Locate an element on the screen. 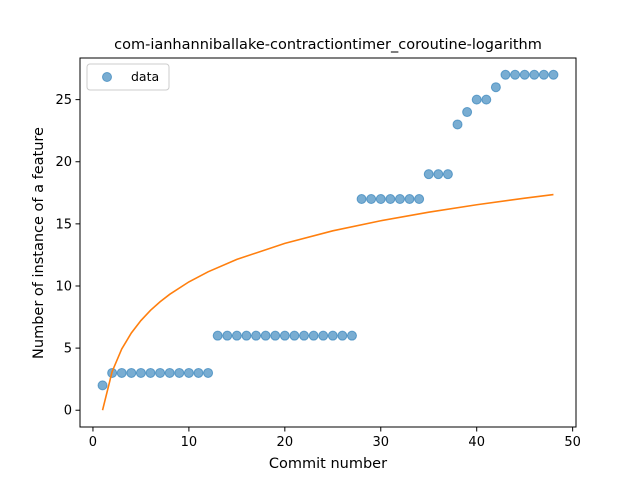 The height and width of the screenshot is (480, 640). x-tick-label: 10 is located at coordinates (189, 442).